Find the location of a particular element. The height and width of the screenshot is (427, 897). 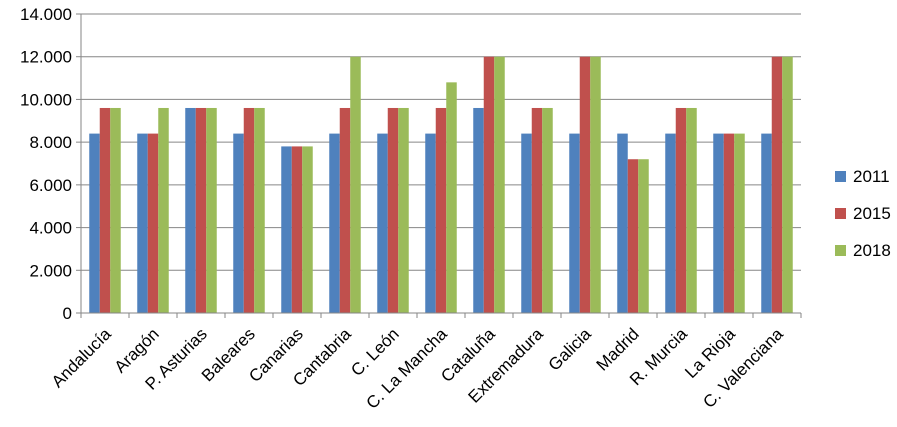

y-tick-label: 8.000 is located at coordinates (50, 142).